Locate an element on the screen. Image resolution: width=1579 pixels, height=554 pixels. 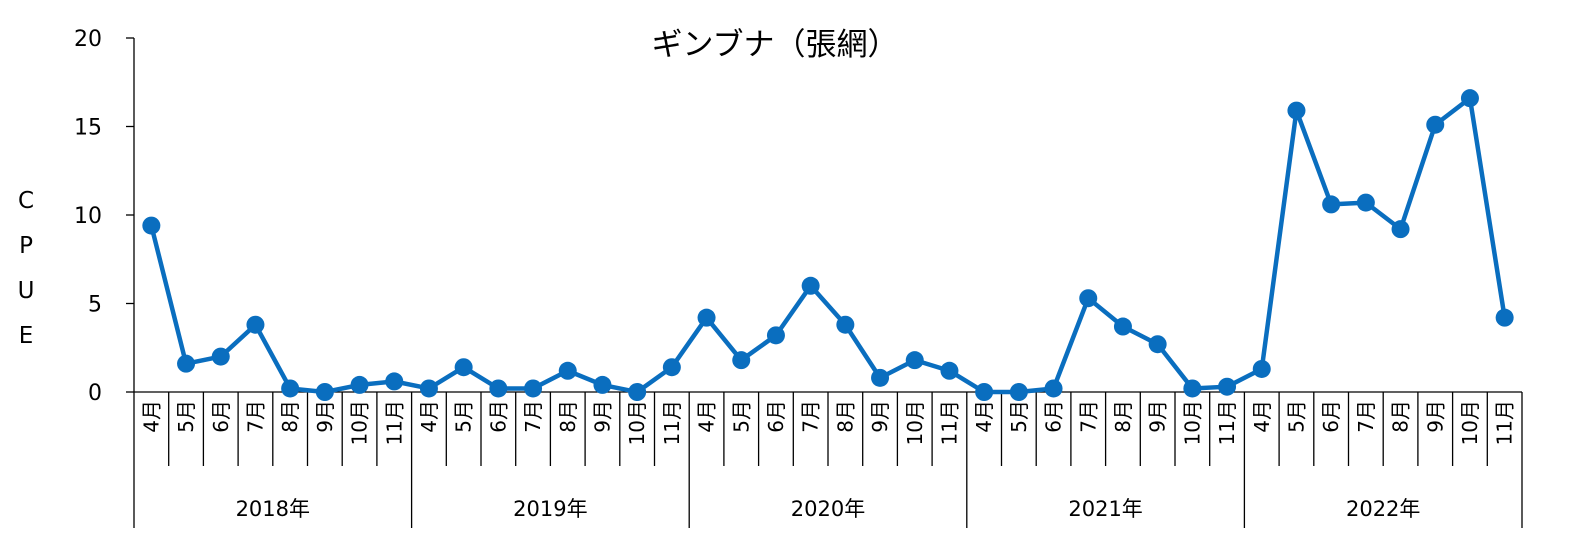
y-axis-label-letter: E is located at coordinates (26, 336).